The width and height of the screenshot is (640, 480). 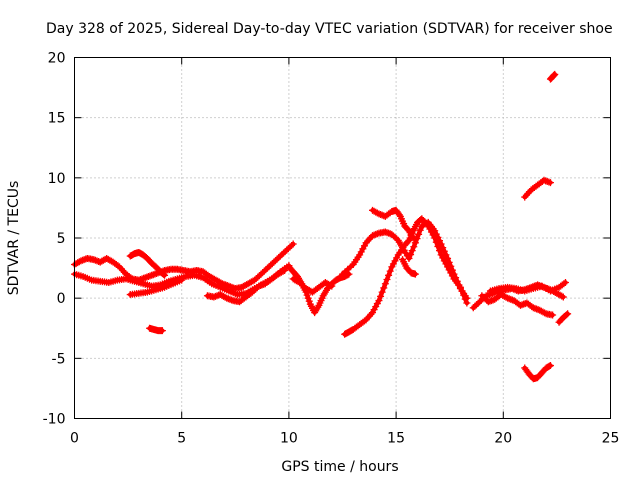 What do you see at coordinates (409, 267) in the screenshot?
I see `series-track-l` at bounding box center [409, 267].